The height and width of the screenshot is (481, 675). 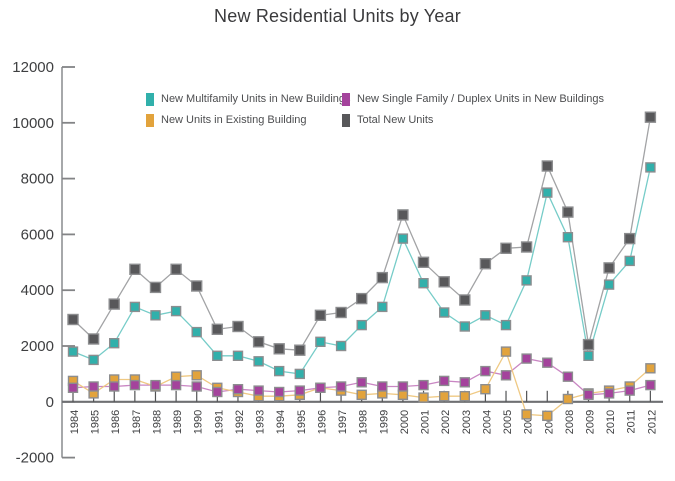 What do you see at coordinates (632, 422) in the screenshot?
I see `svg-text: 2011` at bounding box center [632, 422].